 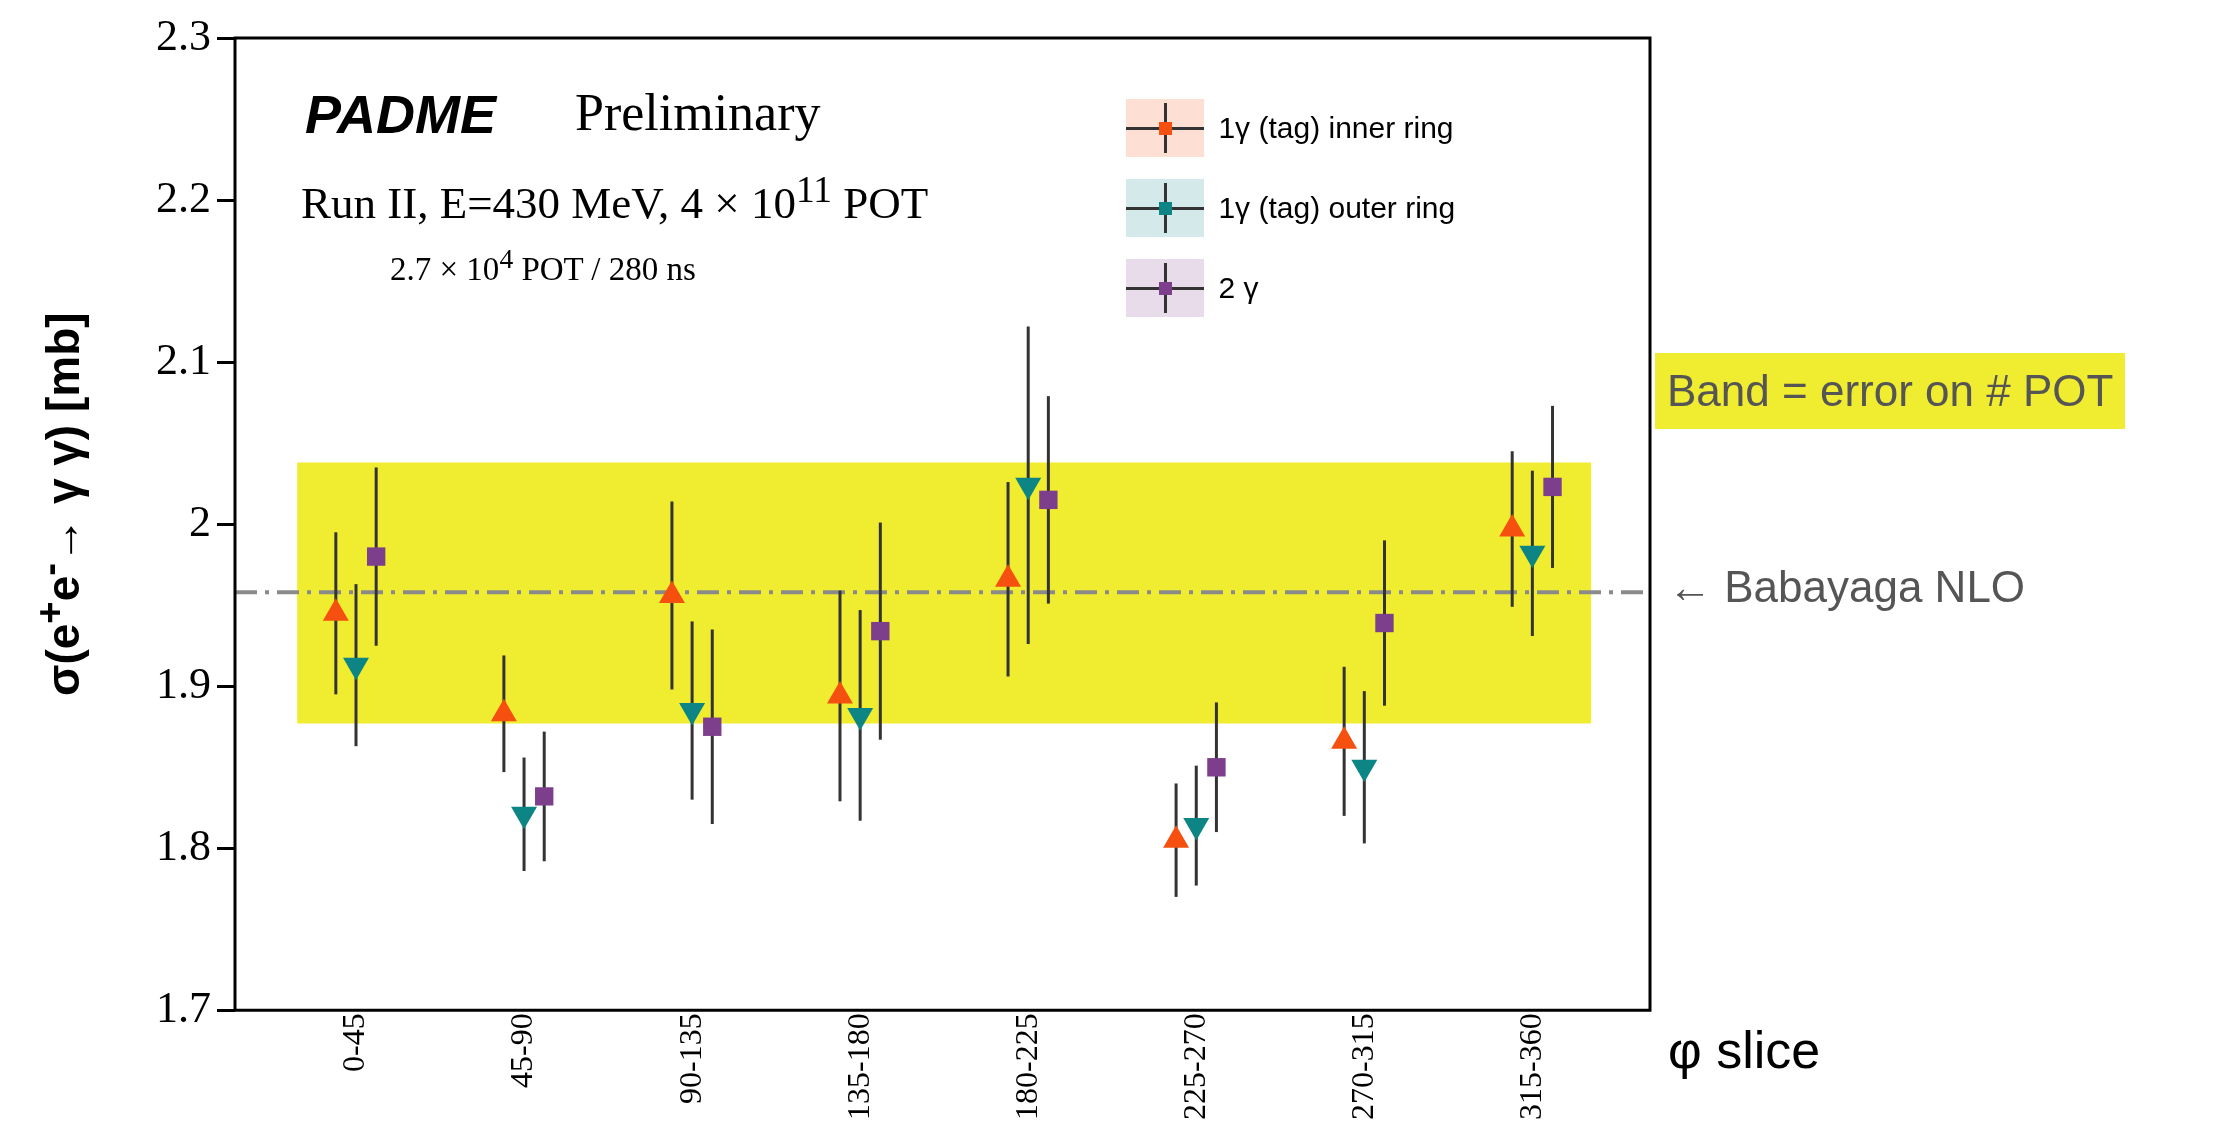 What do you see at coordinates (1529, 1066) in the screenshot?
I see `x-tick-label: 315-360` at bounding box center [1529, 1066].